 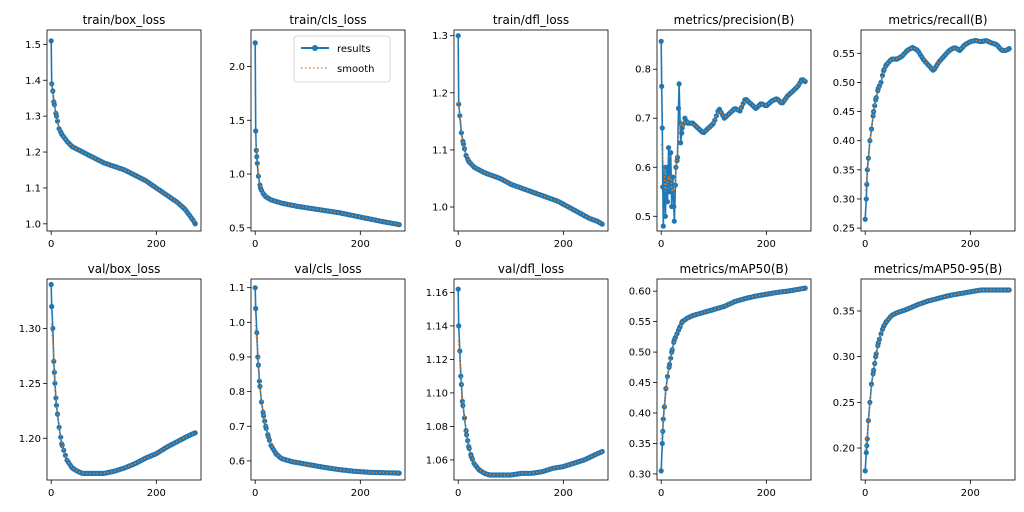 I want to click on subplot-title: train/dfl_loss, so click(x=531, y=20).